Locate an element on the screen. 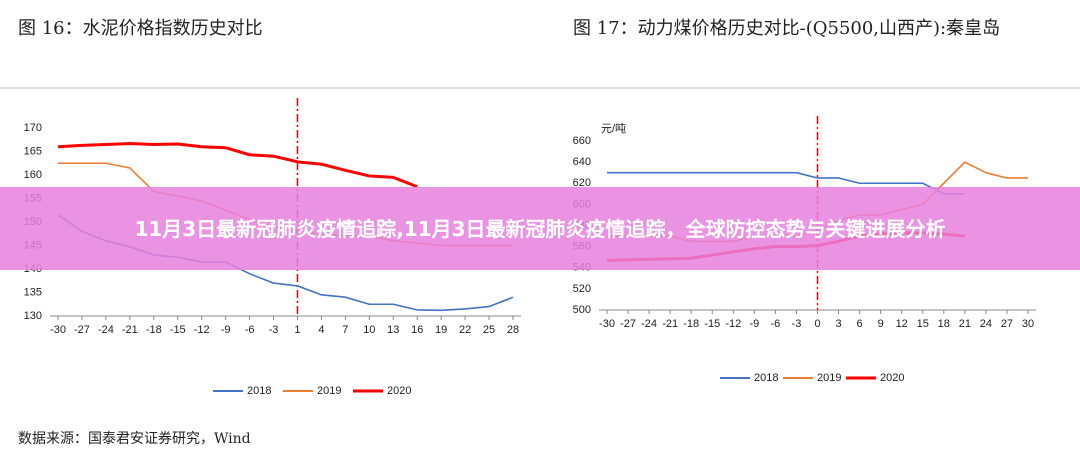  x-tick-label: 1 is located at coordinates (297, 330).